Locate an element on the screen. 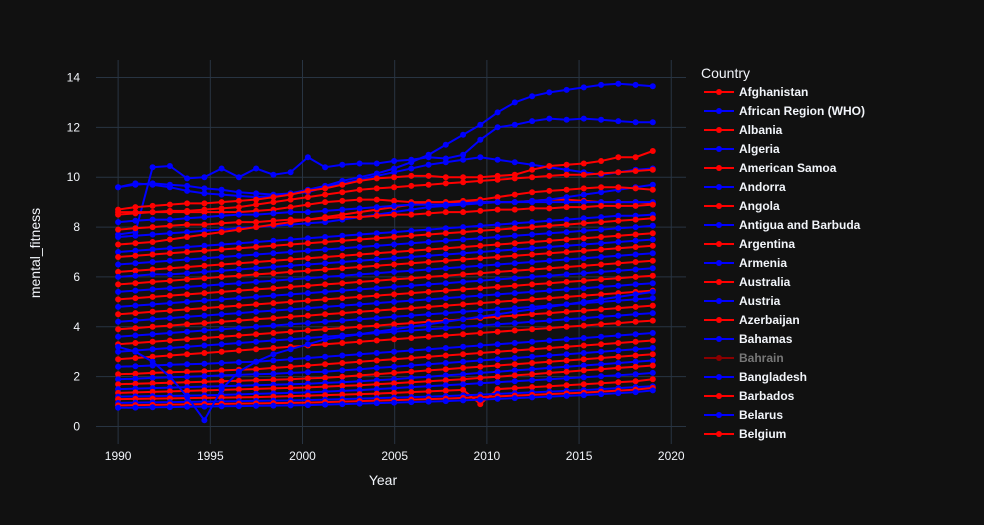 Image resolution: width=984 pixels, height=525 pixels. legend-item: Bahamas is located at coordinates (748, 339).